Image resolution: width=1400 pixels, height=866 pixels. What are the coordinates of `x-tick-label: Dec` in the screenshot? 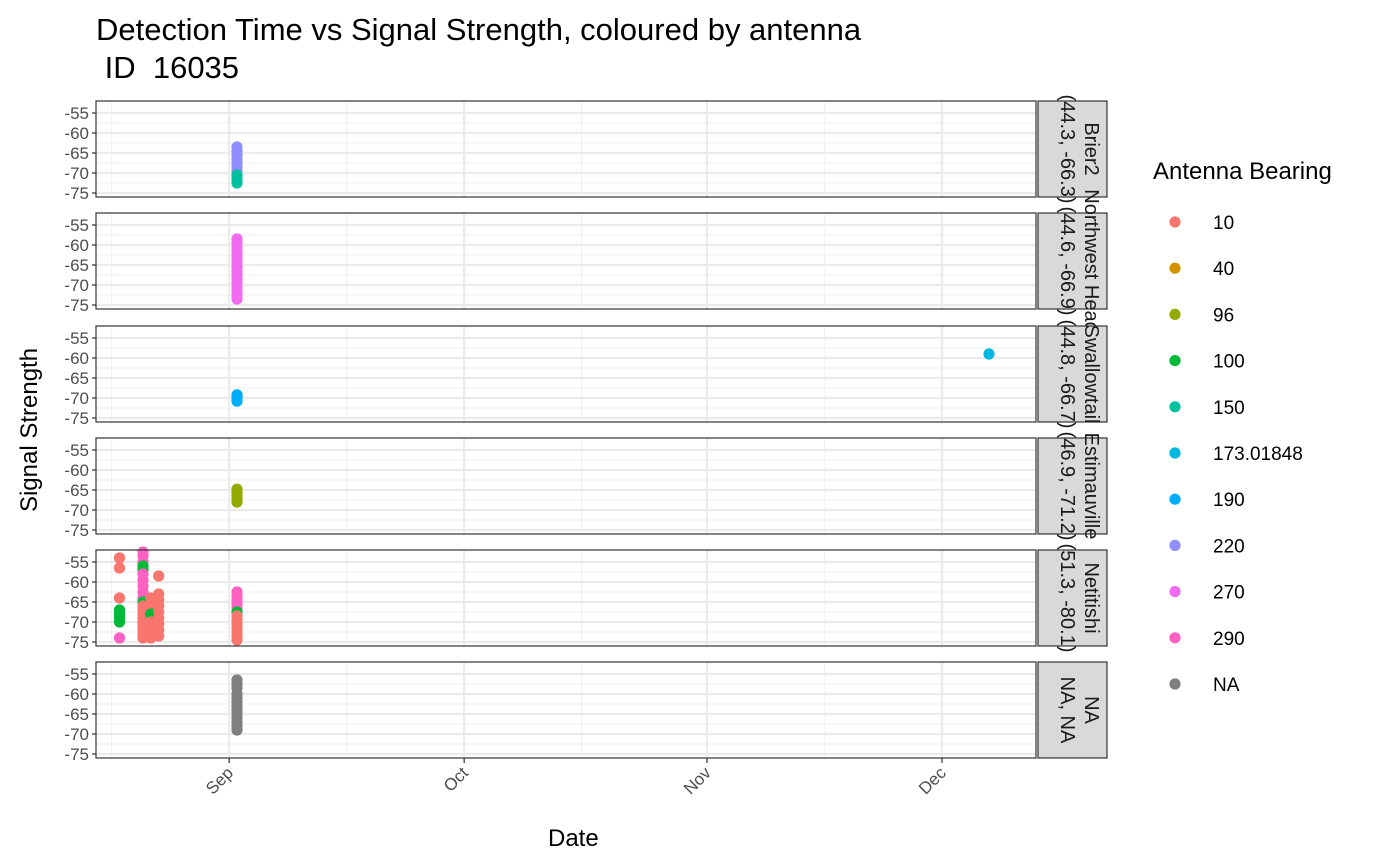 It's located at (932, 780).